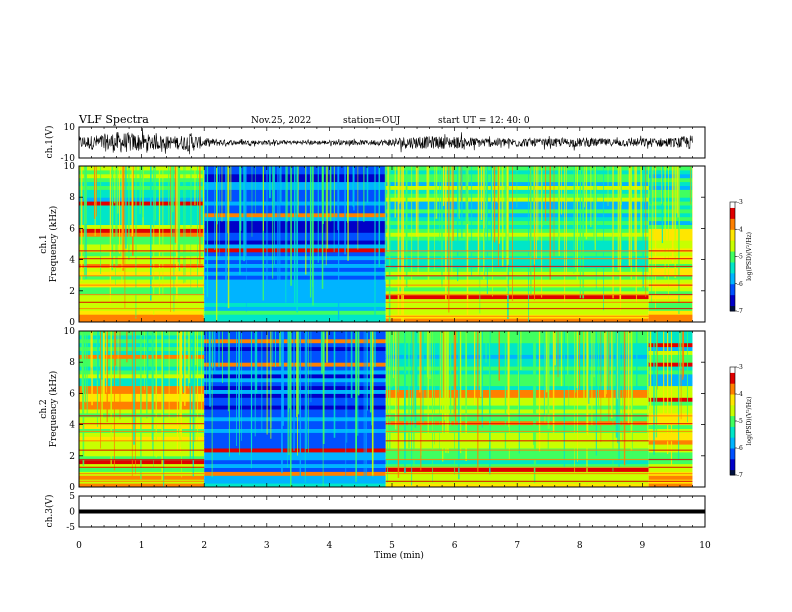  I want to click on colorbar-tick-label: -7, so click(740, 475).